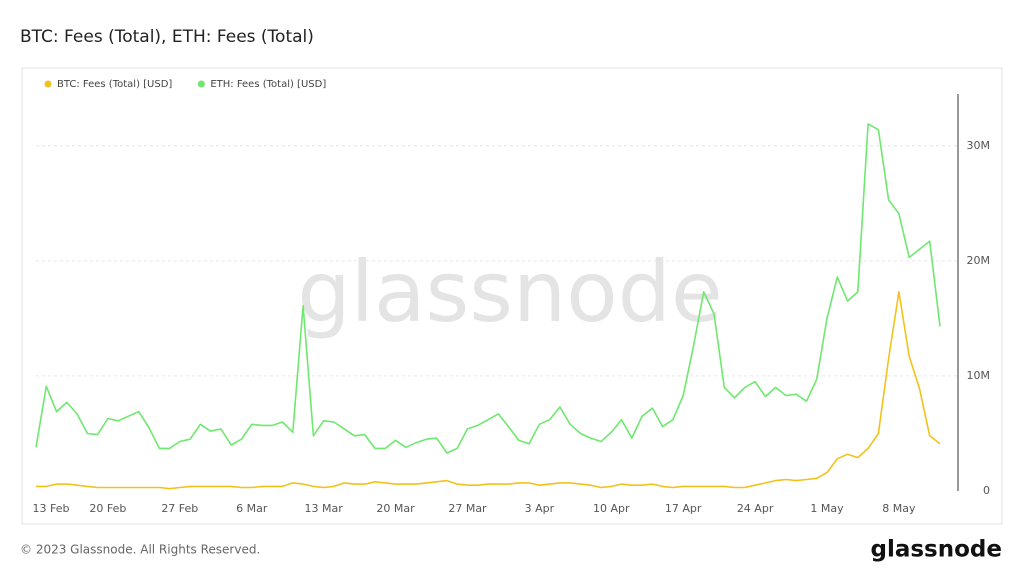 The height and width of the screenshot is (576, 1024). Describe the element at coordinates (986, 490) in the screenshot. I see `y-tick-label: 0` at that location.